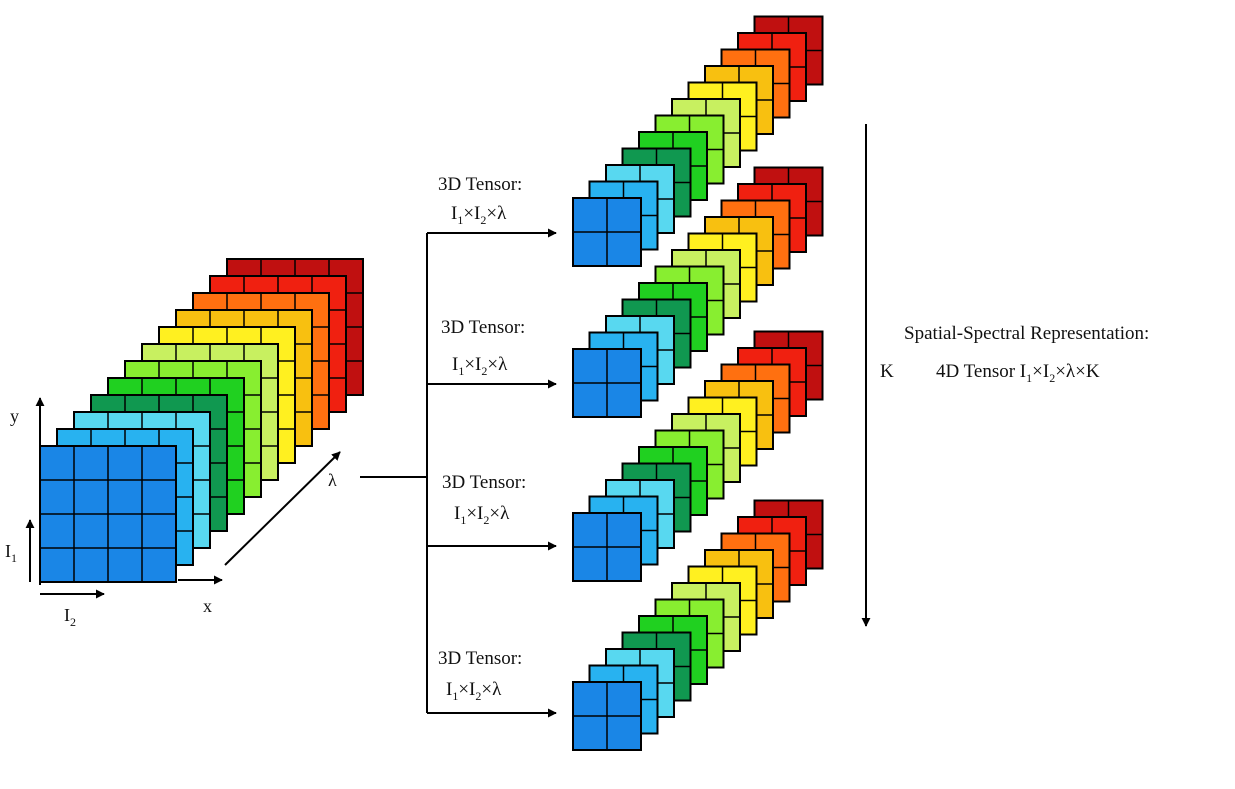 The image size is (1235, 789). I want to click on t1-times-1: ×I, so click(471, 213).